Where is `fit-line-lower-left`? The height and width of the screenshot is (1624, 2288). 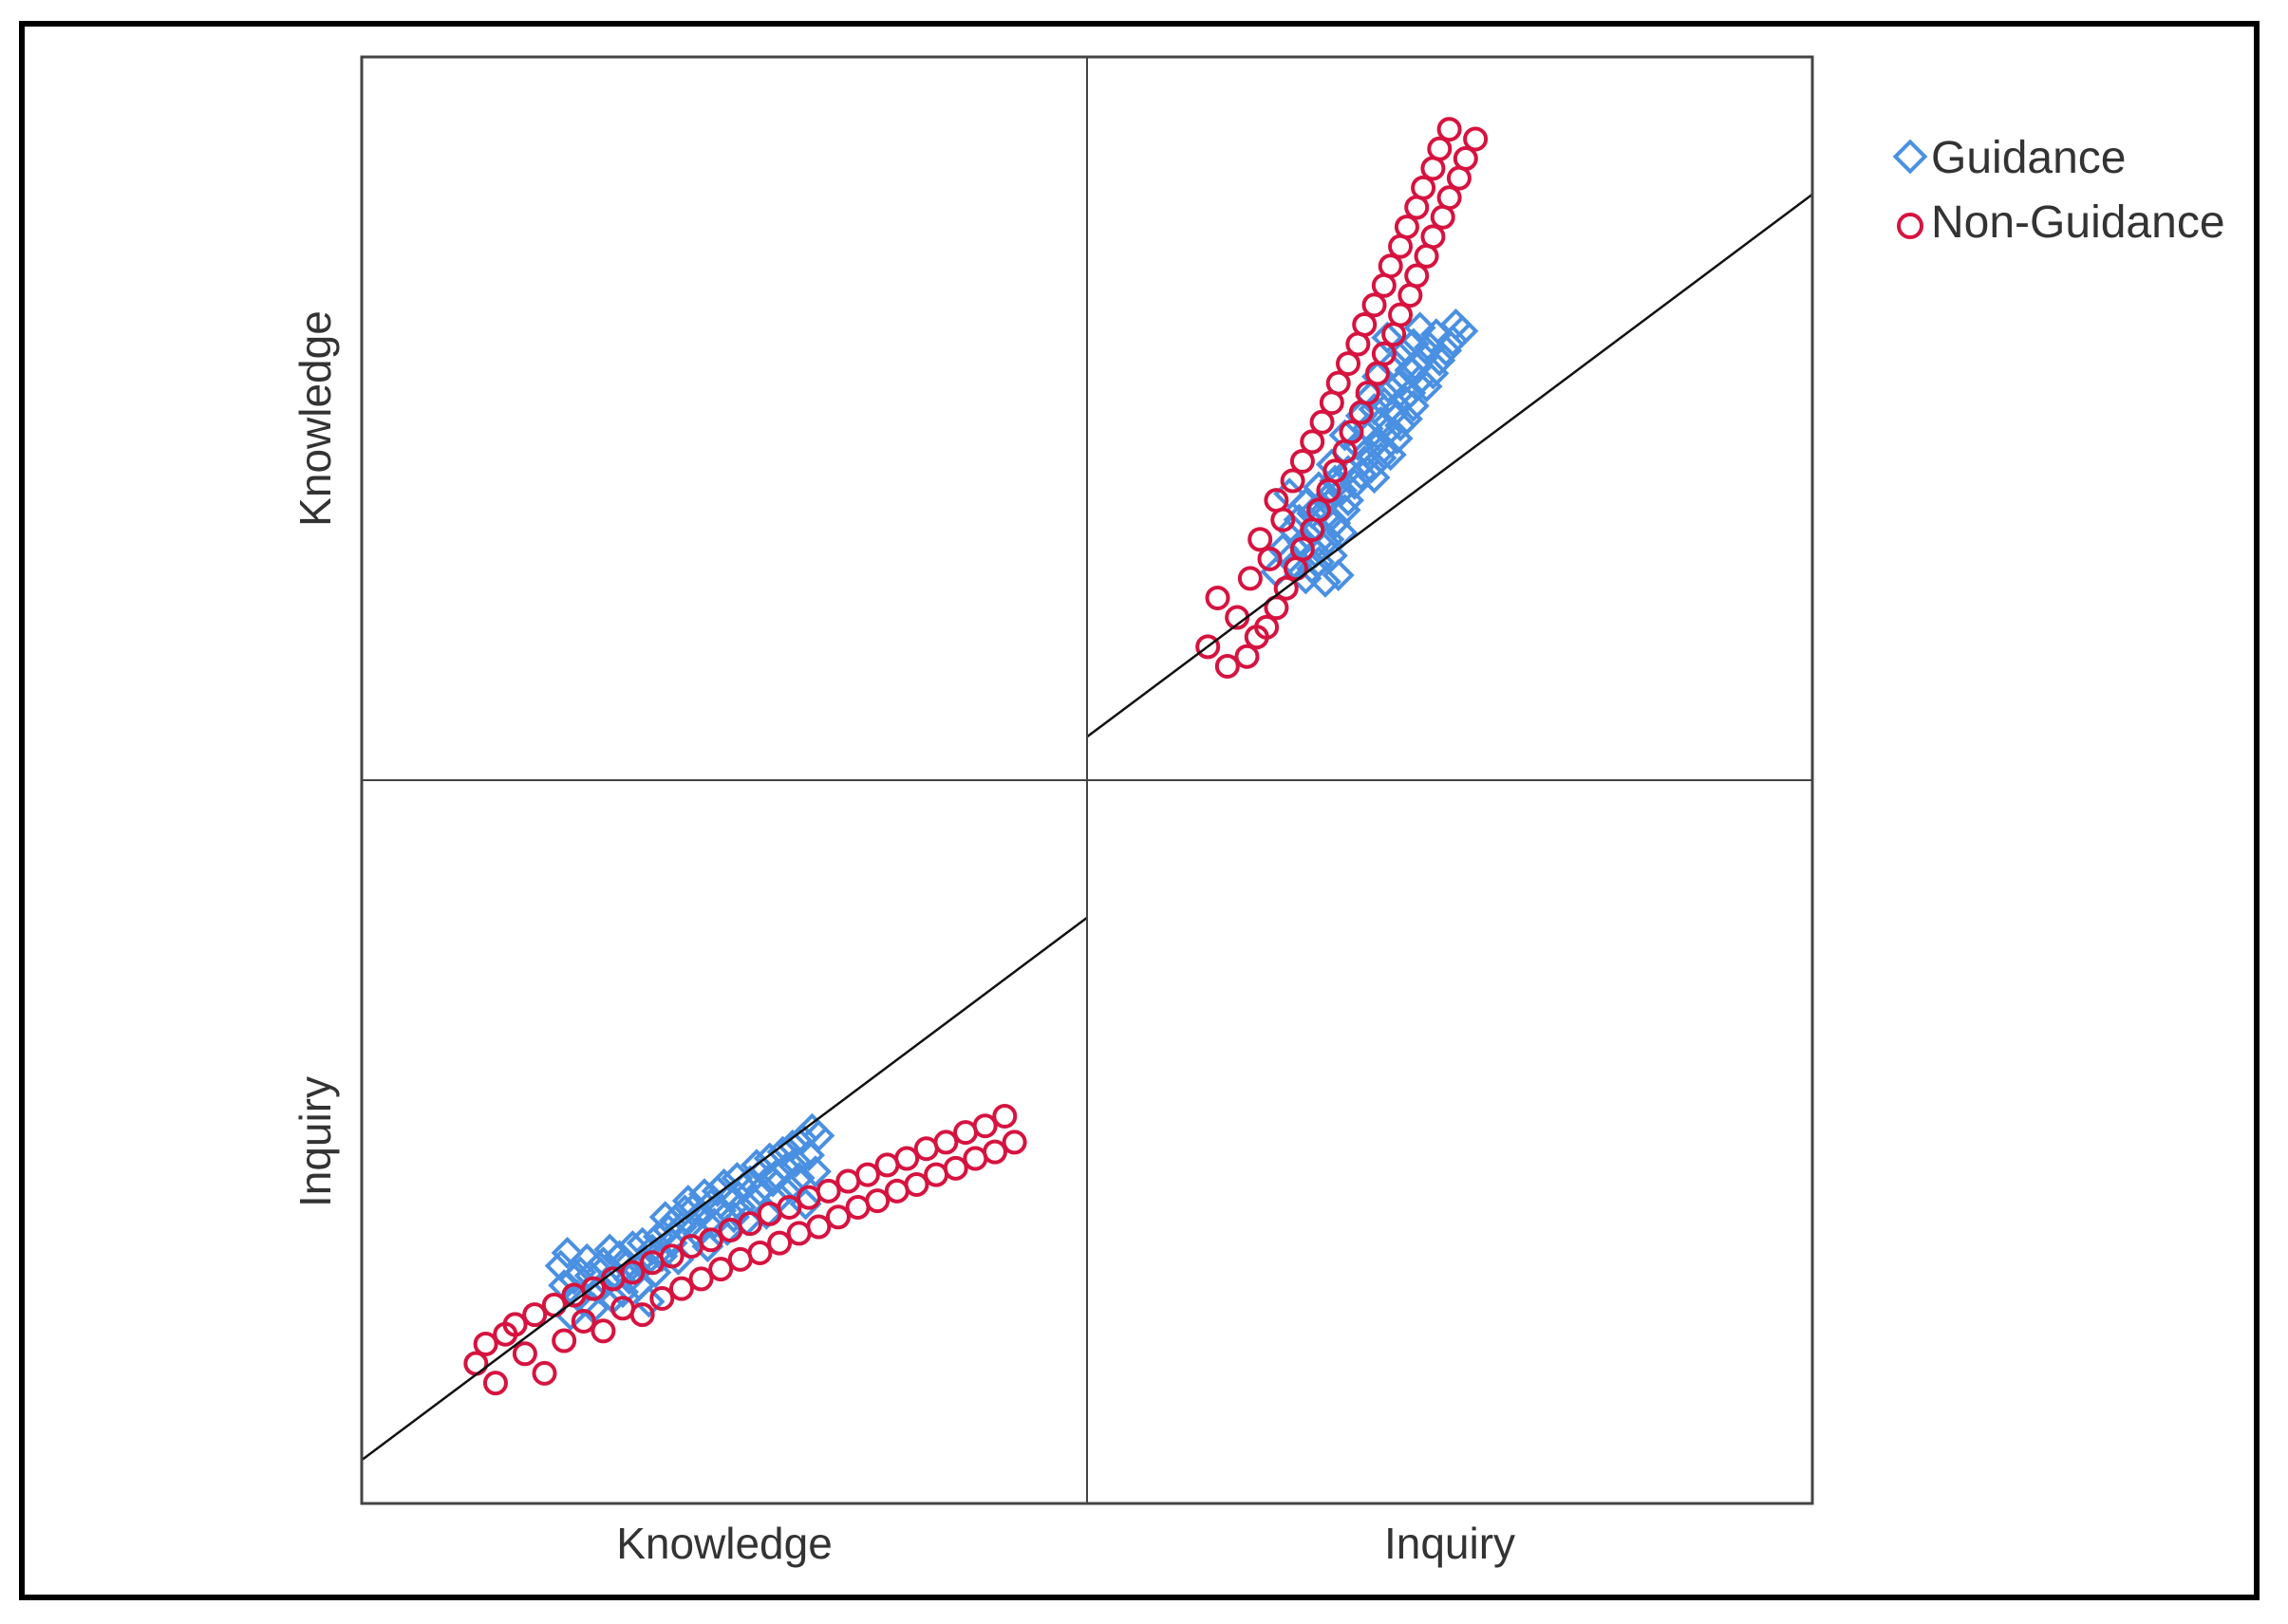 fit-line-lower-left is located at coordinates (724, 1189).